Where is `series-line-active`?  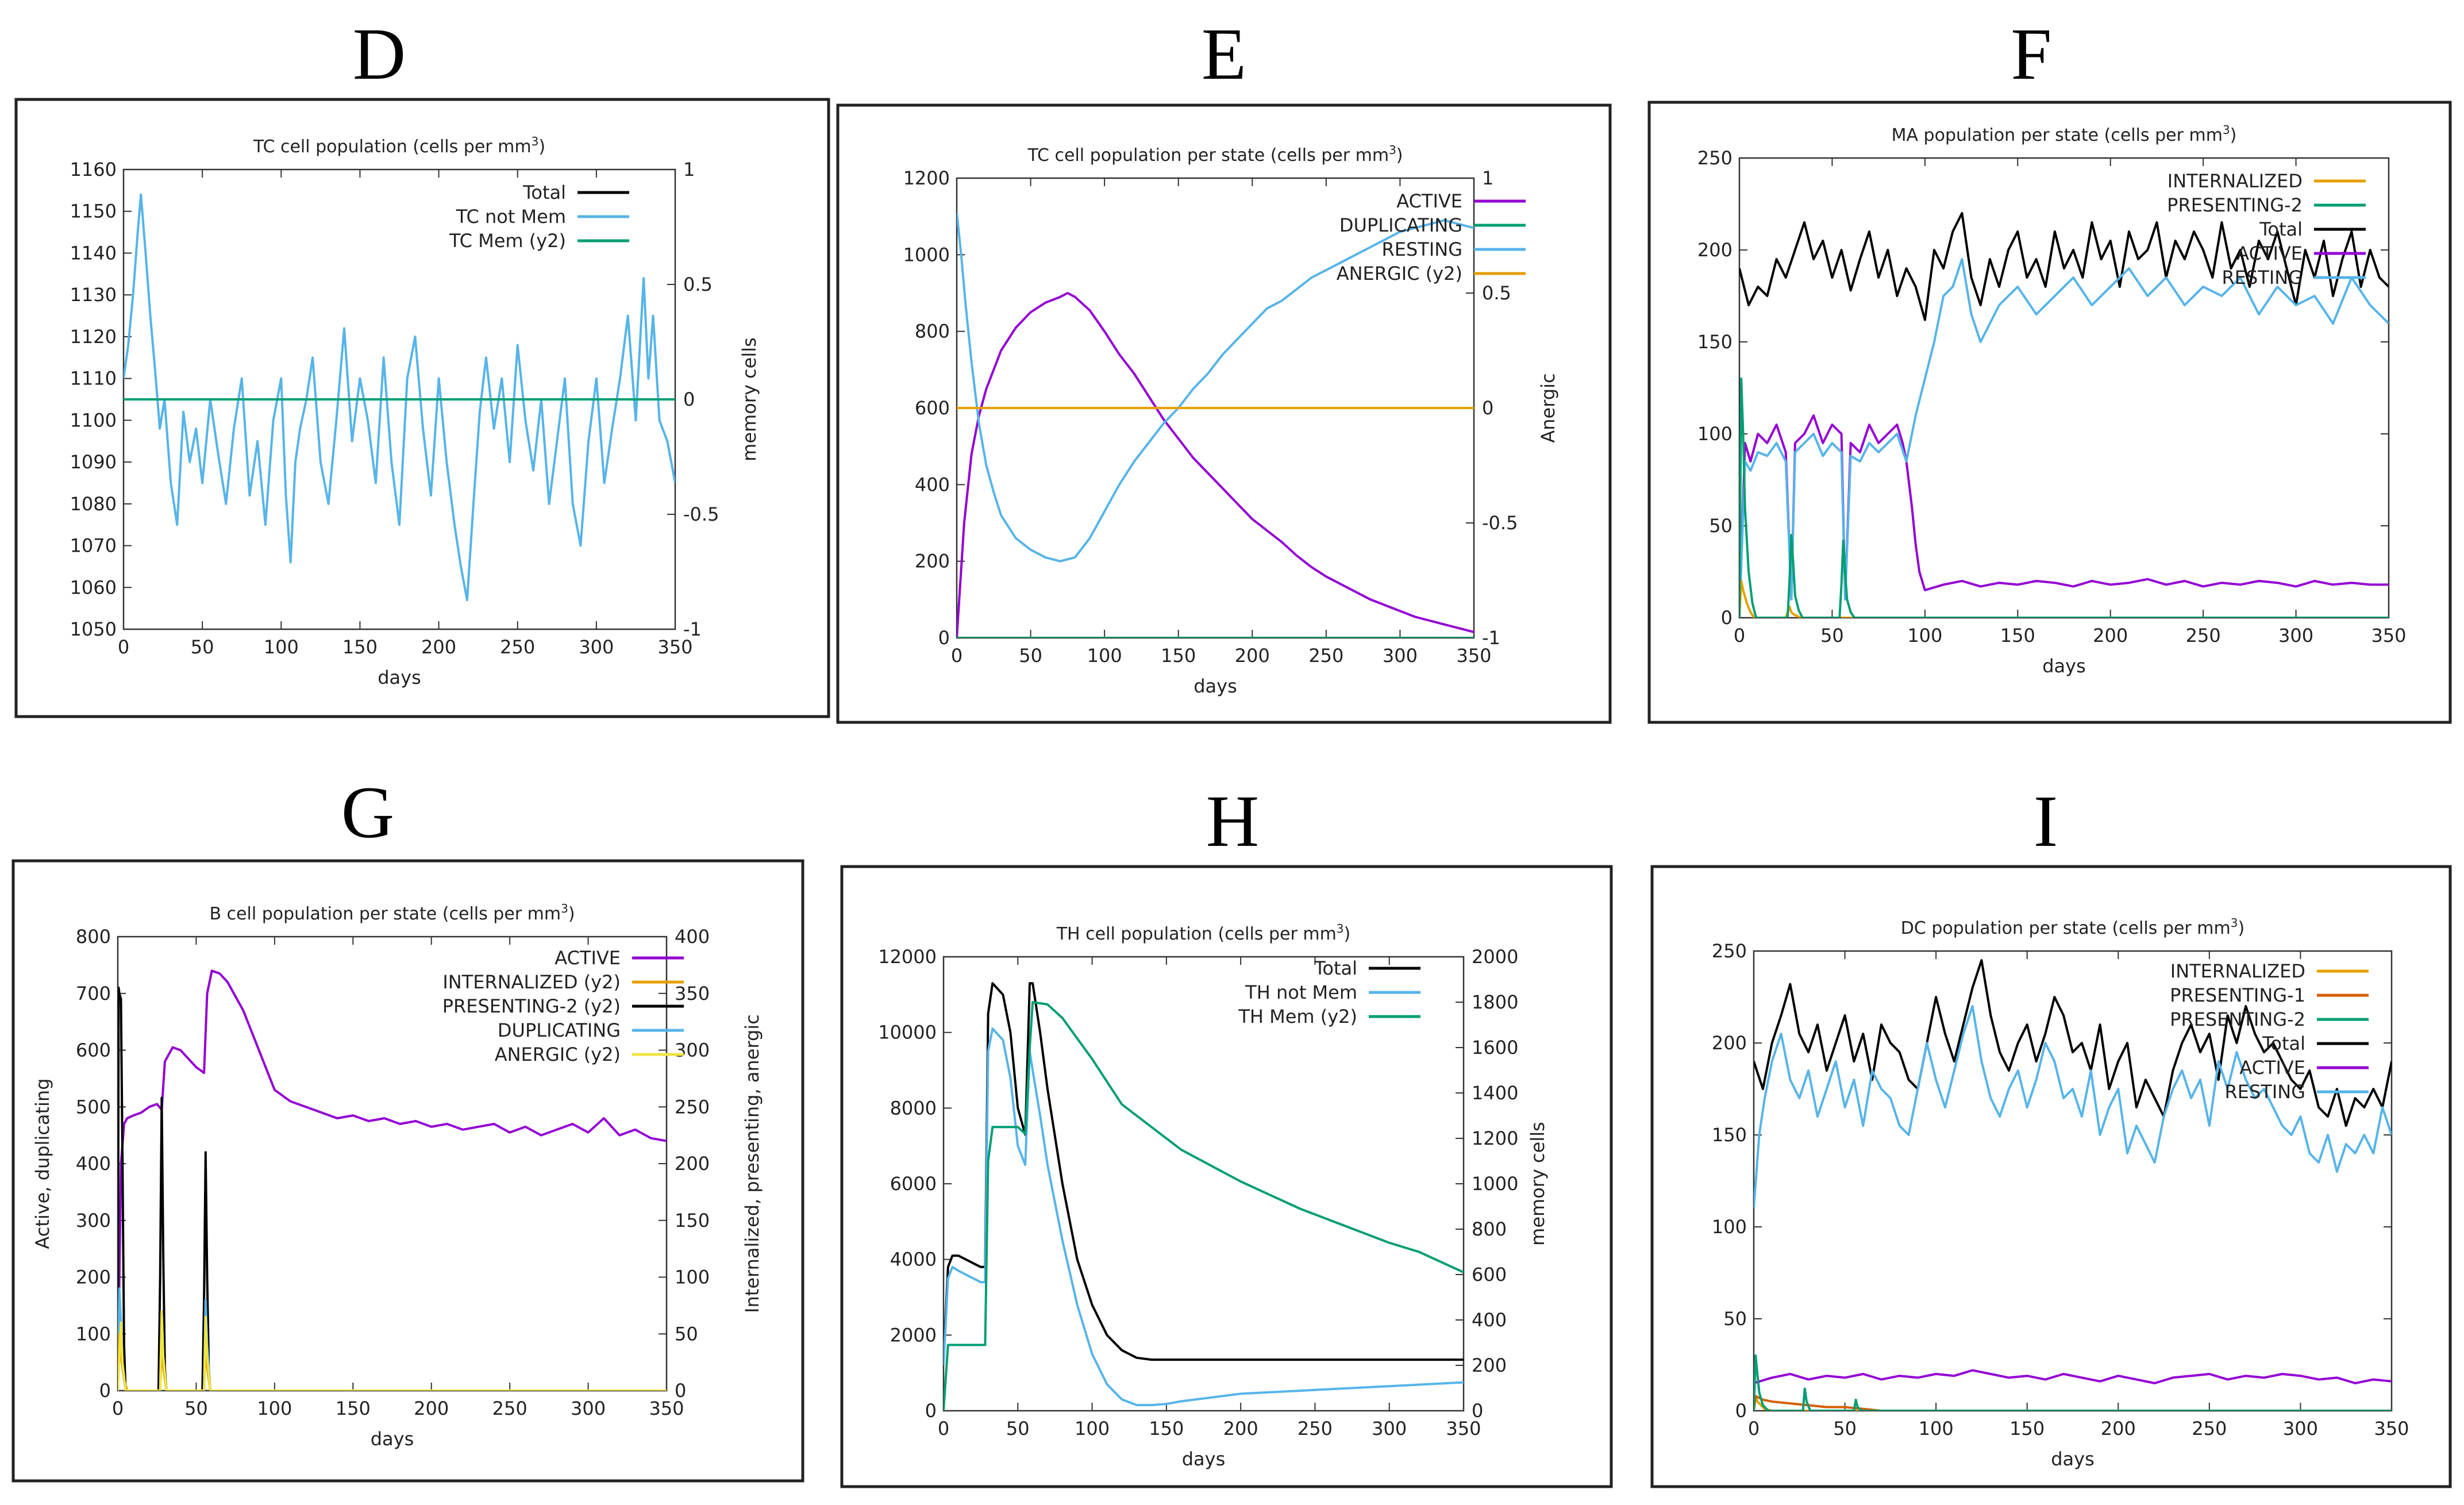
series-line-active is located at coordinates (2064, 516).